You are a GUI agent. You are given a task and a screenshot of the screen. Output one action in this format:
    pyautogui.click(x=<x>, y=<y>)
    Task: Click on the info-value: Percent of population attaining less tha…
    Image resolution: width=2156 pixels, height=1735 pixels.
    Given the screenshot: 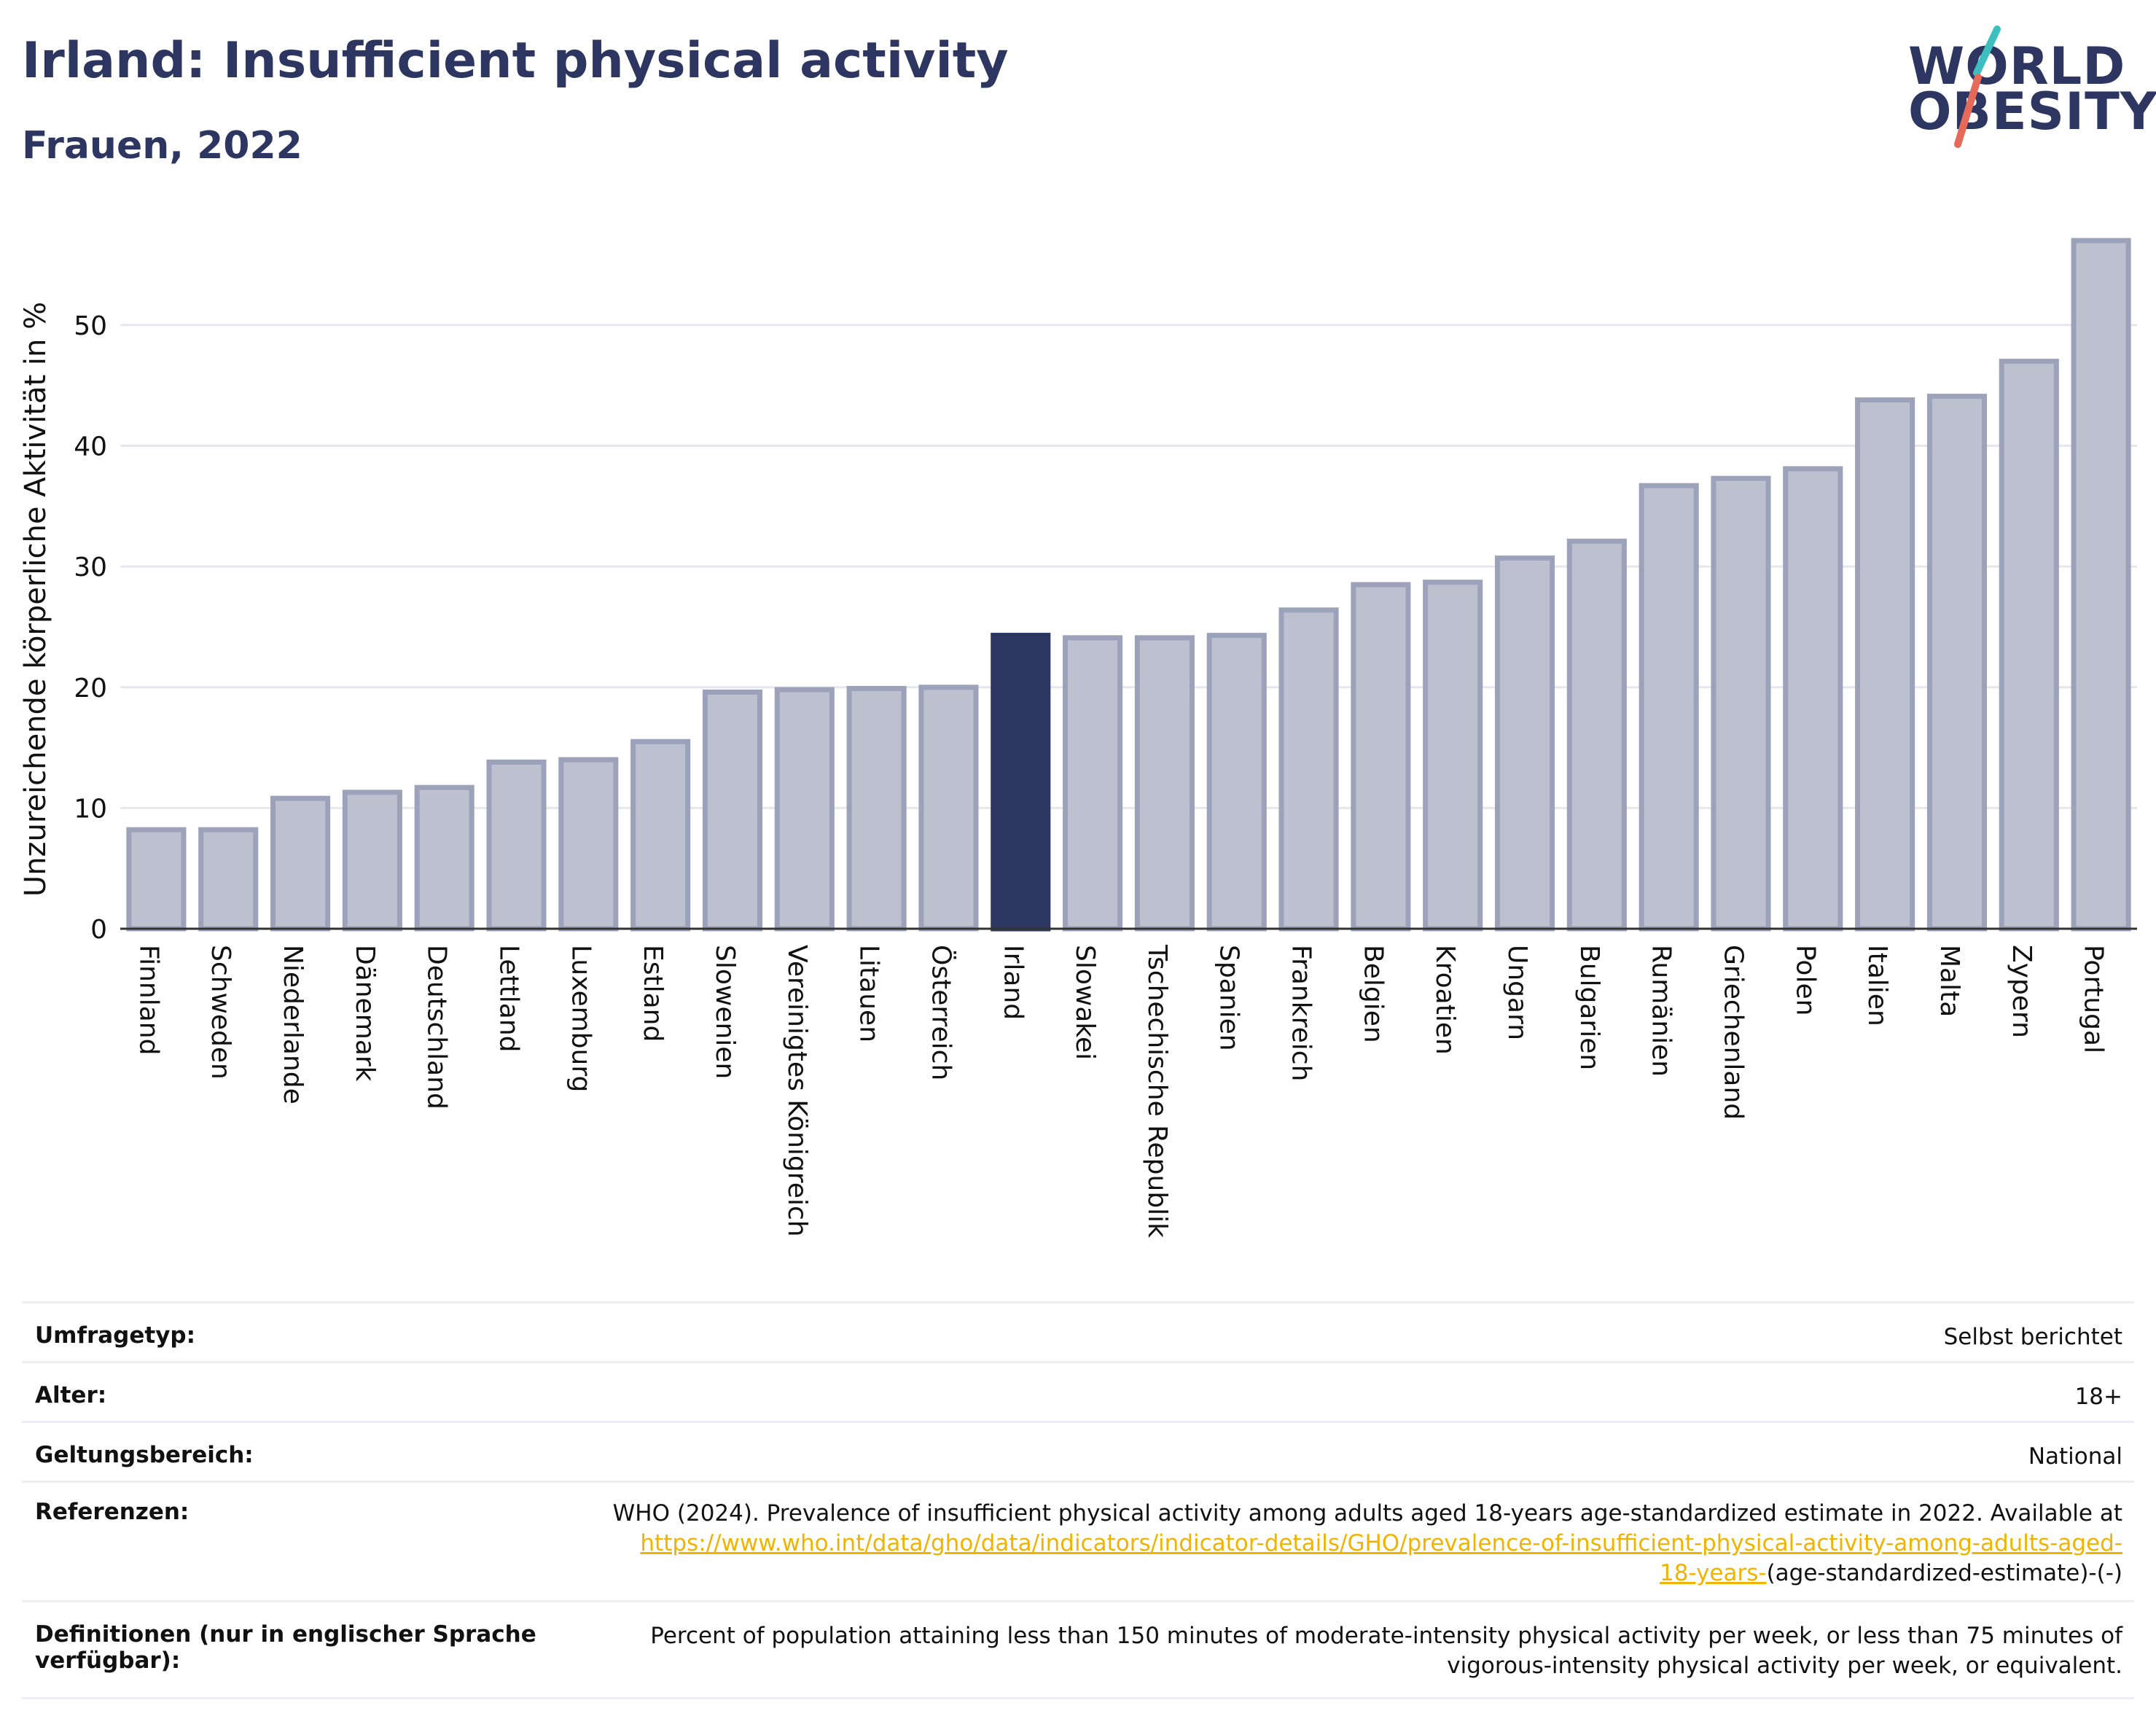 What is the action you would take?
    pyautogui.click(x=1386, y=1650)
    